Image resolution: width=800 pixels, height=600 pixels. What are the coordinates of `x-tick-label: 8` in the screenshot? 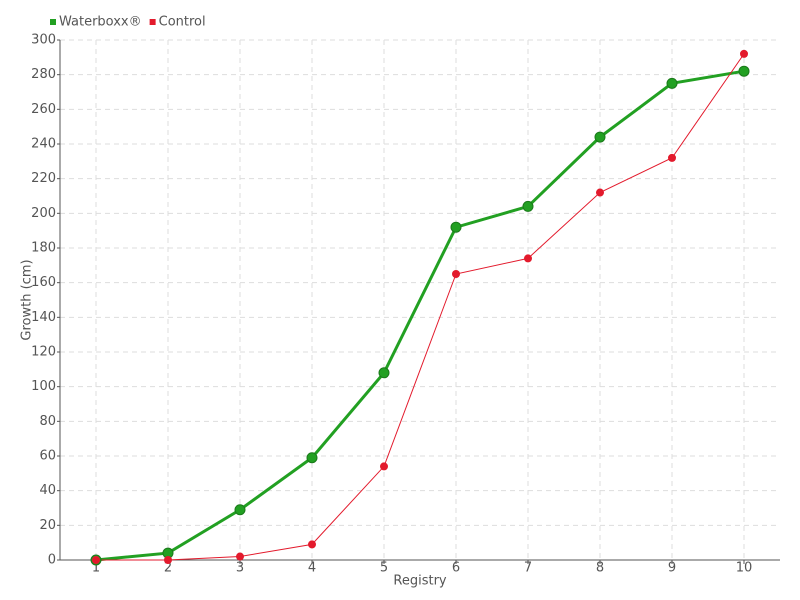 It's located at (600, 568).